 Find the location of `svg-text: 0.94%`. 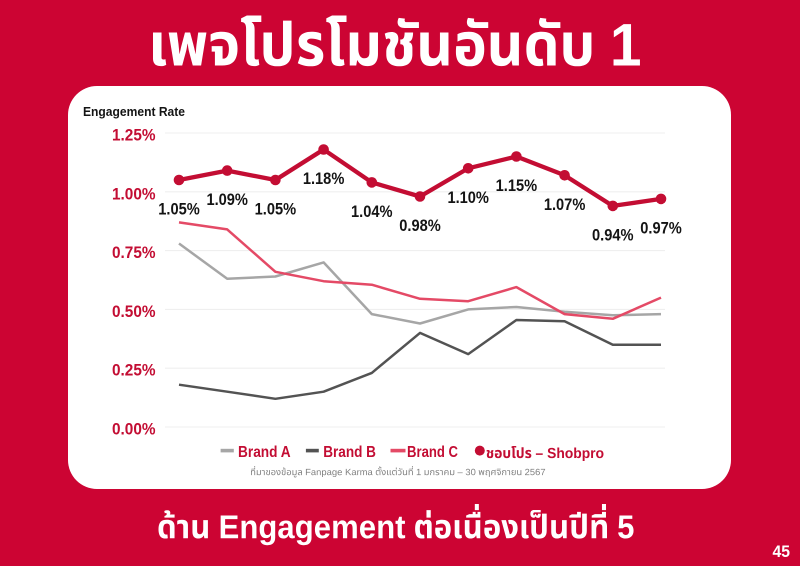

svg-text: 0.94% is located at coordinates (613, 235).